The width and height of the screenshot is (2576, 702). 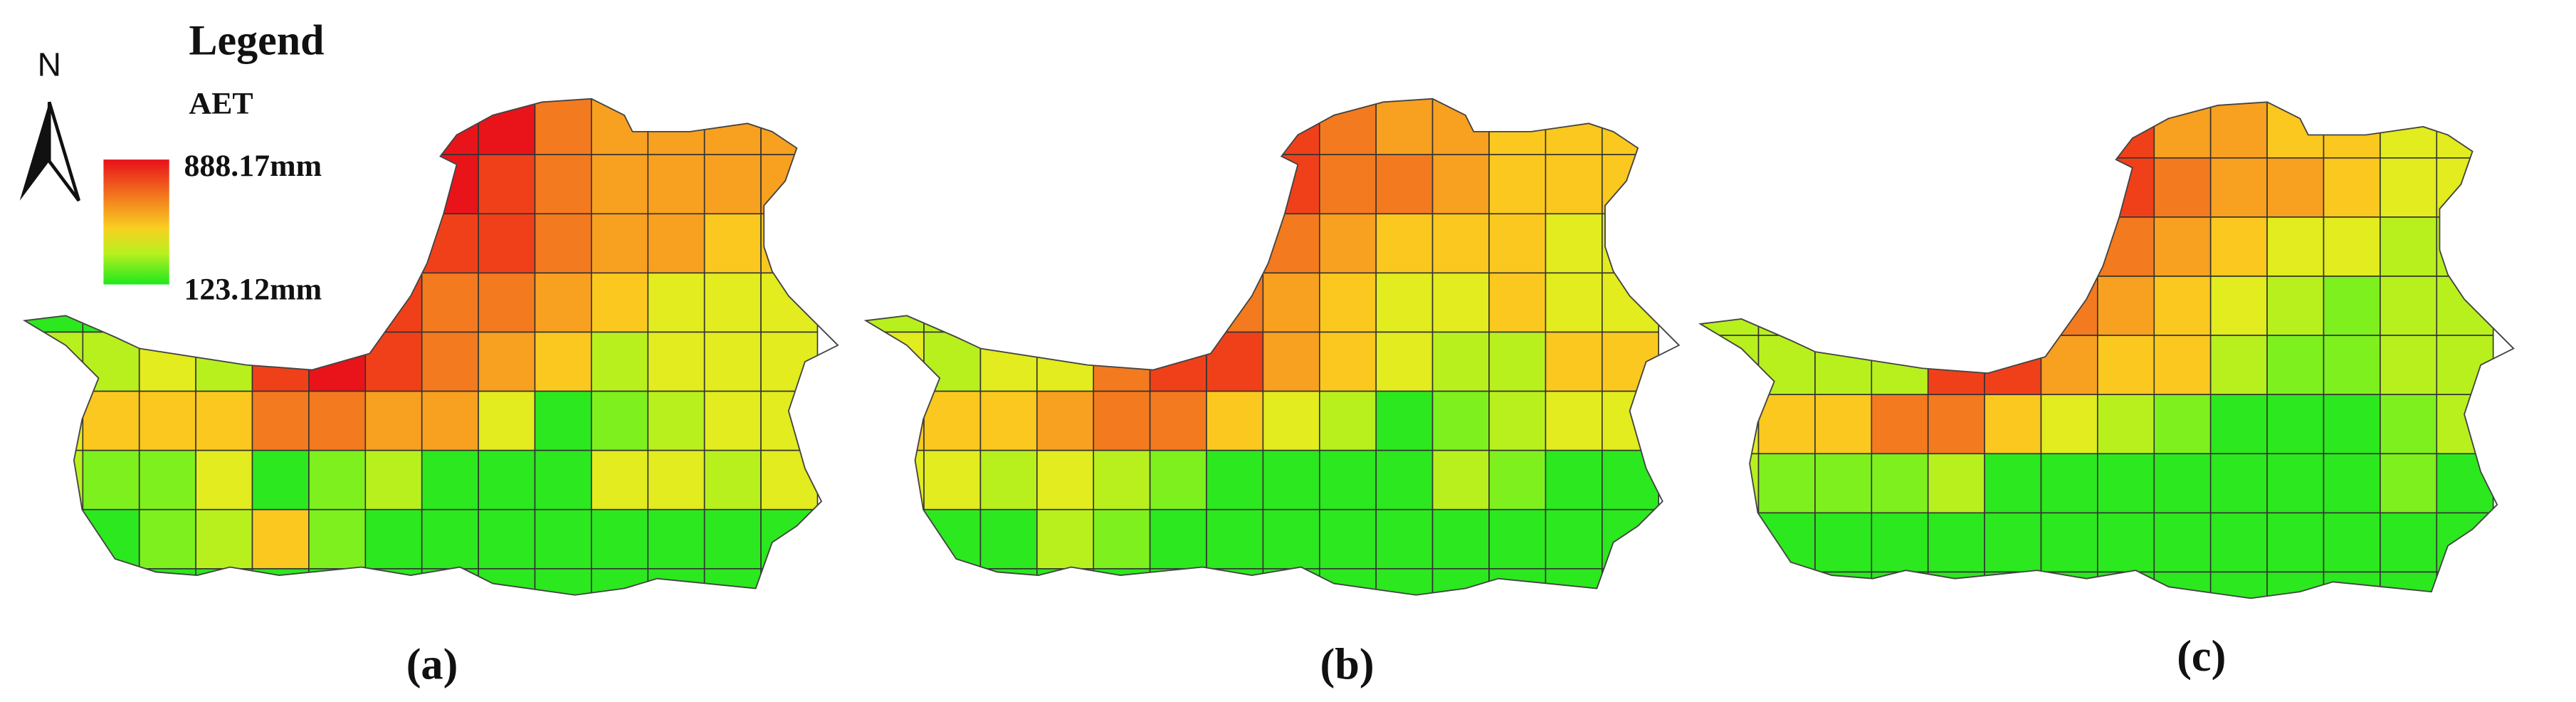 What do you see at coordinates (34, 151) in the screenshot?
I see `north-arrow-left` at bounding box center [34, 151].